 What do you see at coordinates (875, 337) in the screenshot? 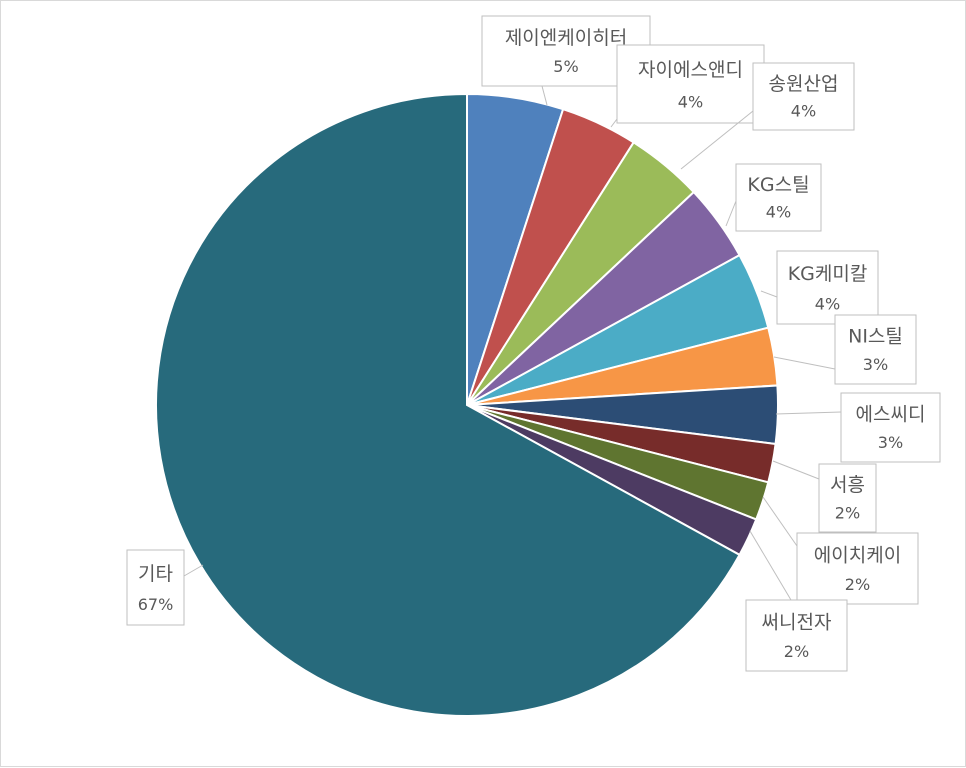
I see `data-label-name: NI스틸` at bounding box center [875, 337].